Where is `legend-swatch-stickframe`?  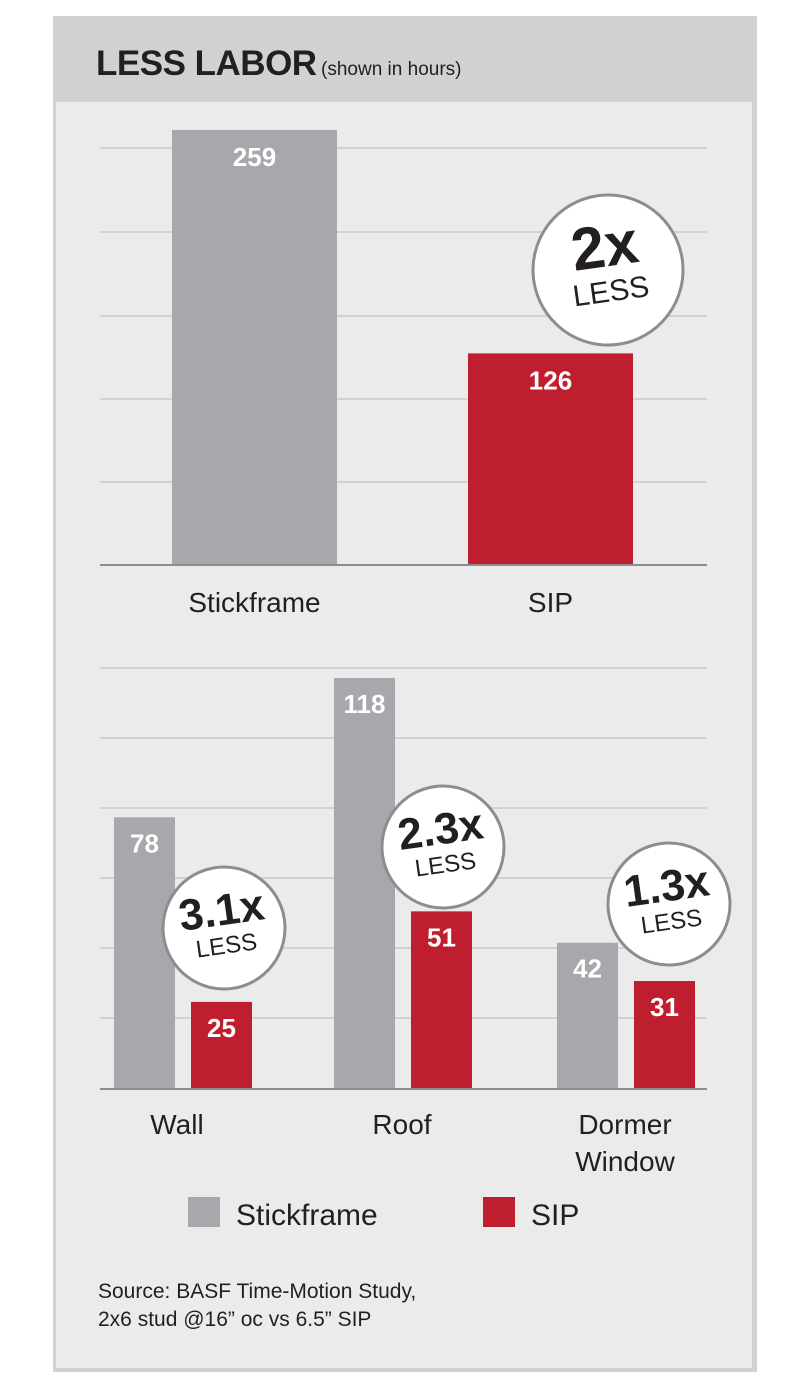 legend-swatch-stickframe is located at coordinates (204, 1212).